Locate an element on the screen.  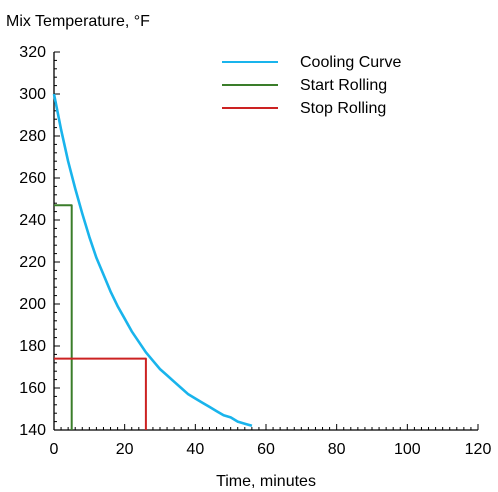
x-axis-title: Time, minutes is located at coordinates (266, 481).